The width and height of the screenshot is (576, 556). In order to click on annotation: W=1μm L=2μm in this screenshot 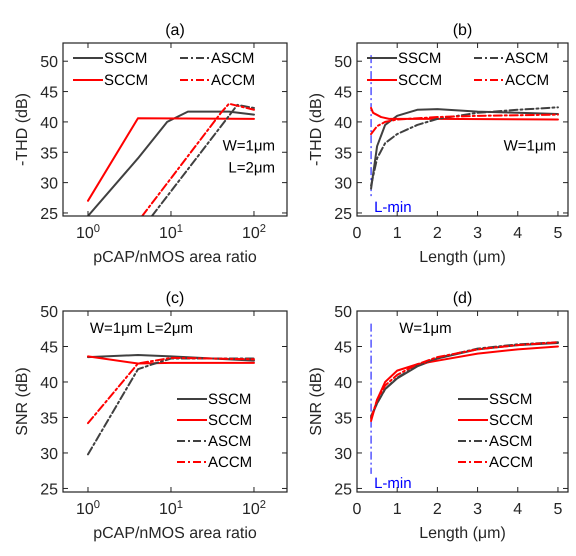, I will do `click(142, 328)`.